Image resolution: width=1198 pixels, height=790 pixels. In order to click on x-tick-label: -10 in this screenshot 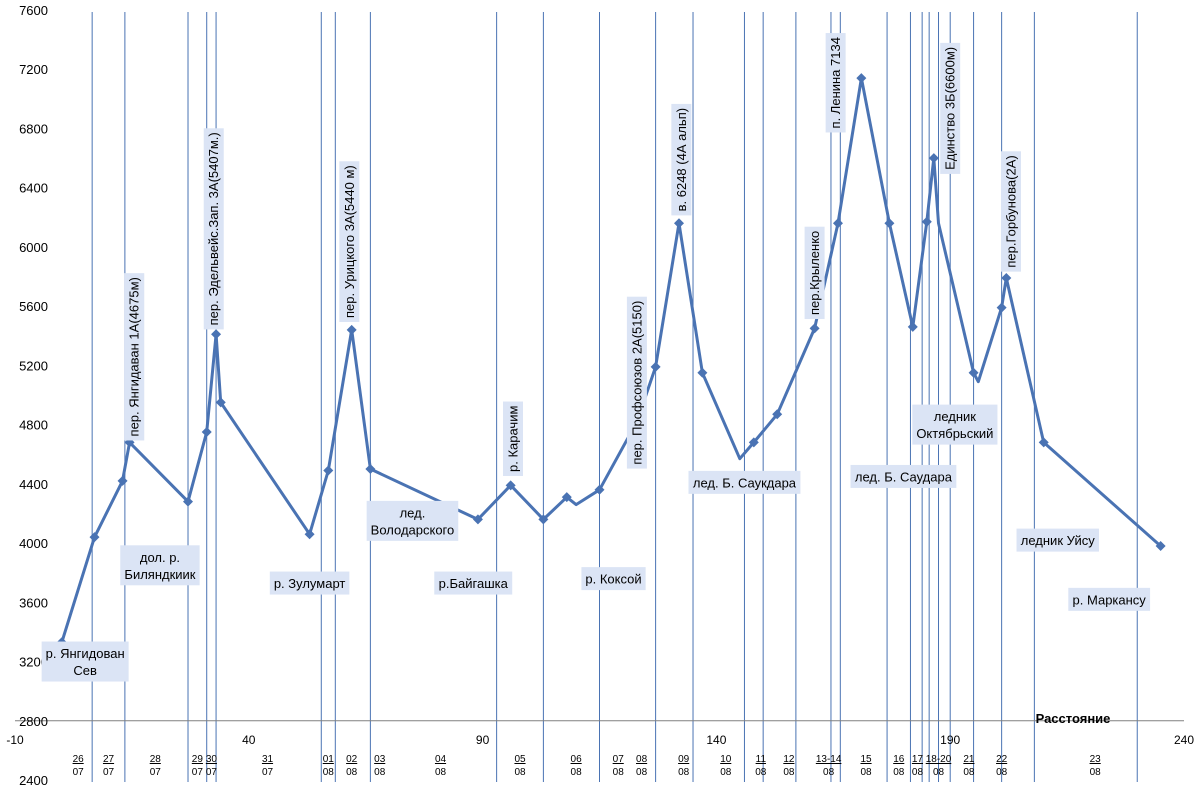, I will do `click(15, 740)`.